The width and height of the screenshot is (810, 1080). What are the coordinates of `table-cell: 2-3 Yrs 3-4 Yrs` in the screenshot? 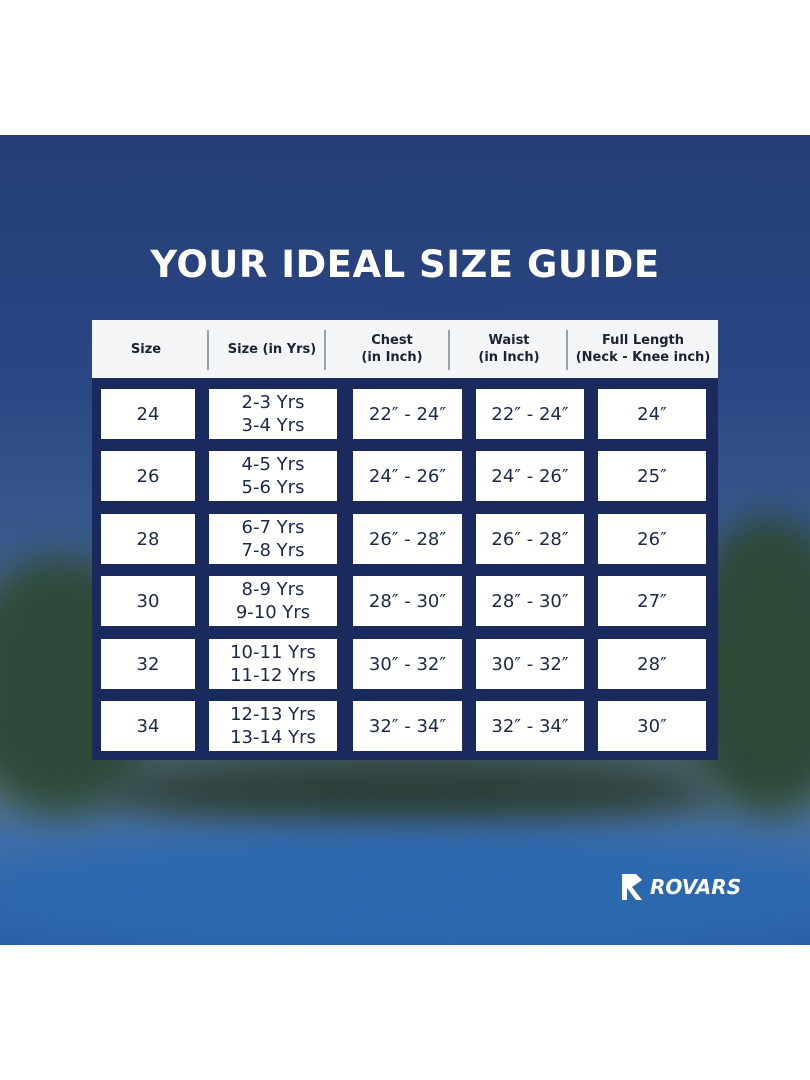 It's located at (273, 414).